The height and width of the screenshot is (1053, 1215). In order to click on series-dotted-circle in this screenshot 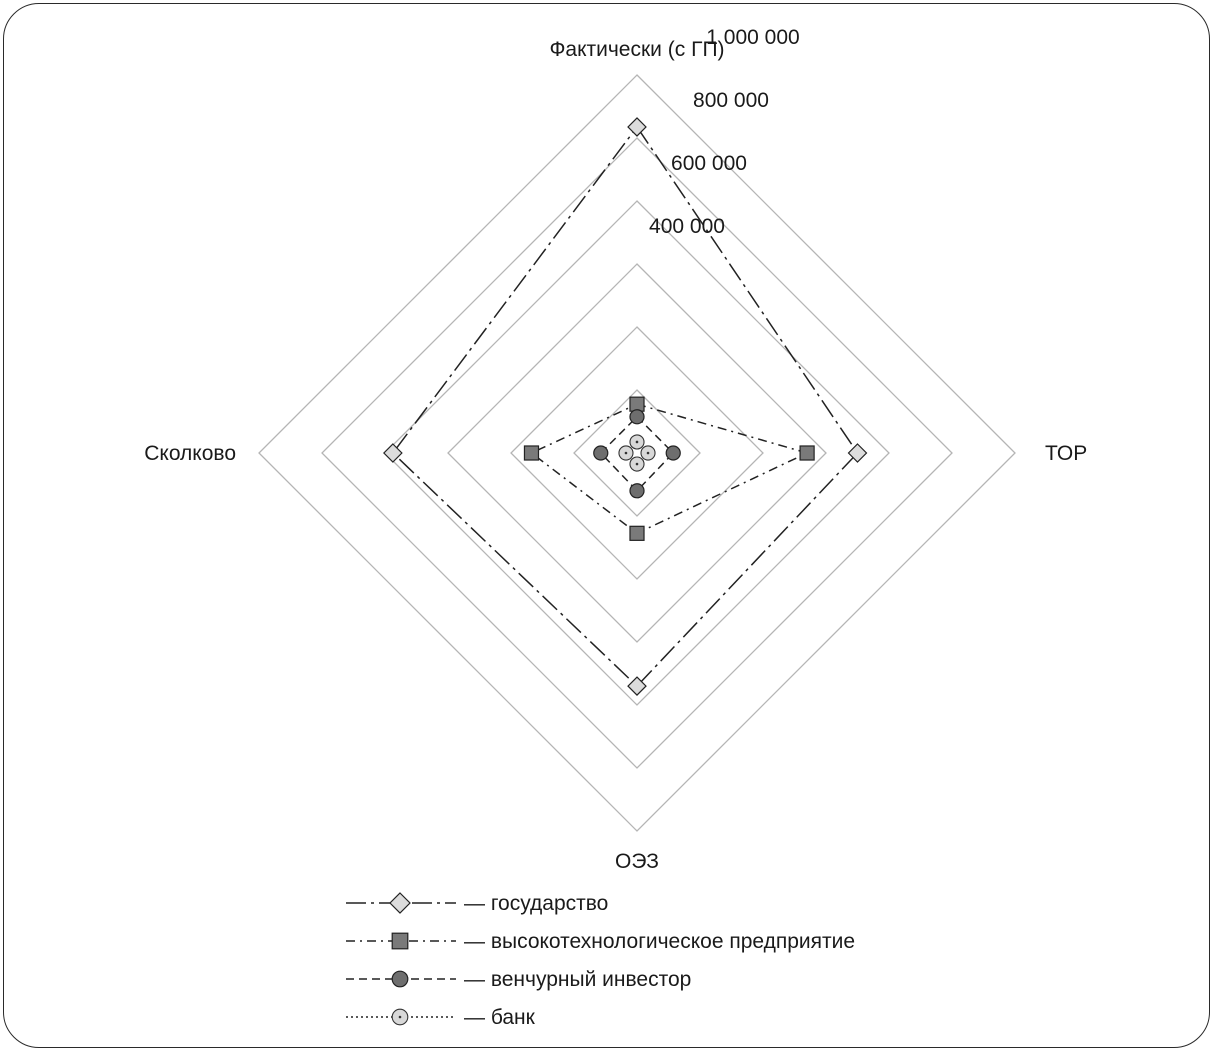, I will do `click(637, 453)`.